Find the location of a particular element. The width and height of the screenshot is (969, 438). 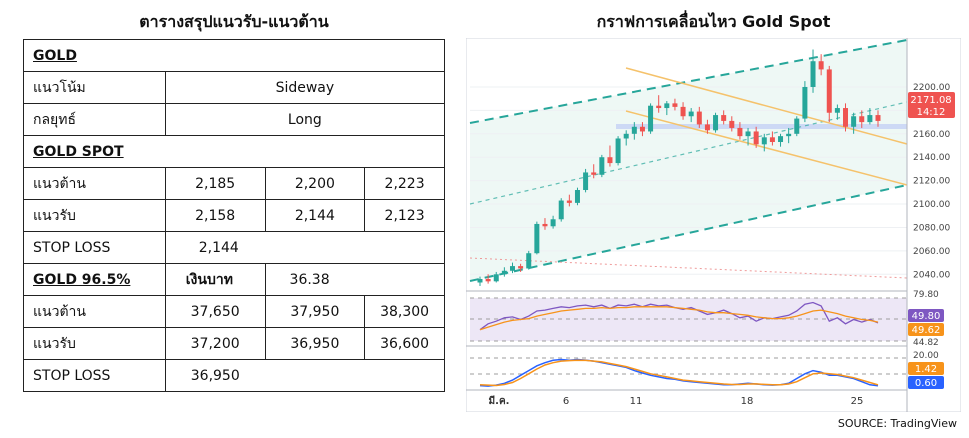

falling-lower-line is located at coordinates (766, 148).